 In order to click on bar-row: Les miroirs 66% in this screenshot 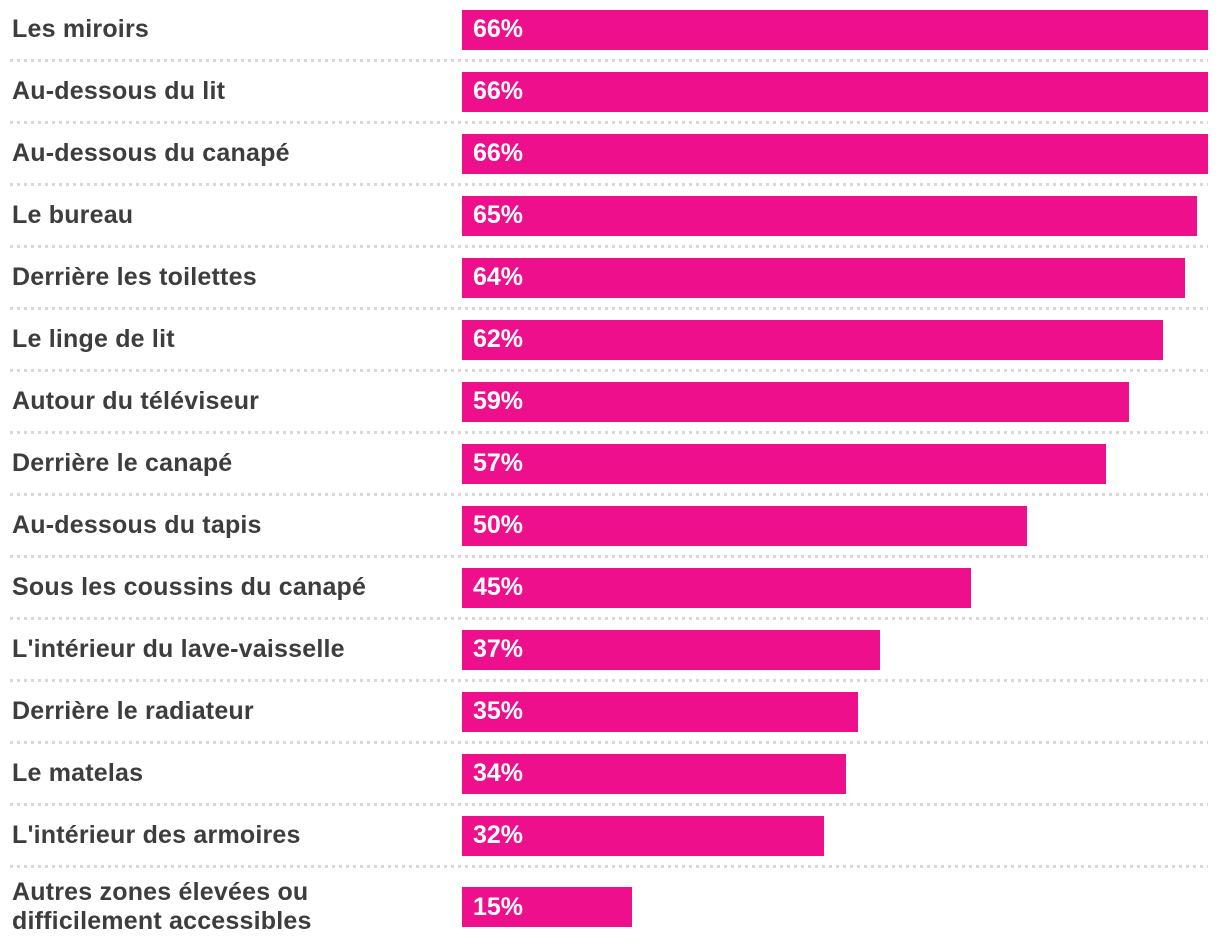, I will do `click(610, 29)`.